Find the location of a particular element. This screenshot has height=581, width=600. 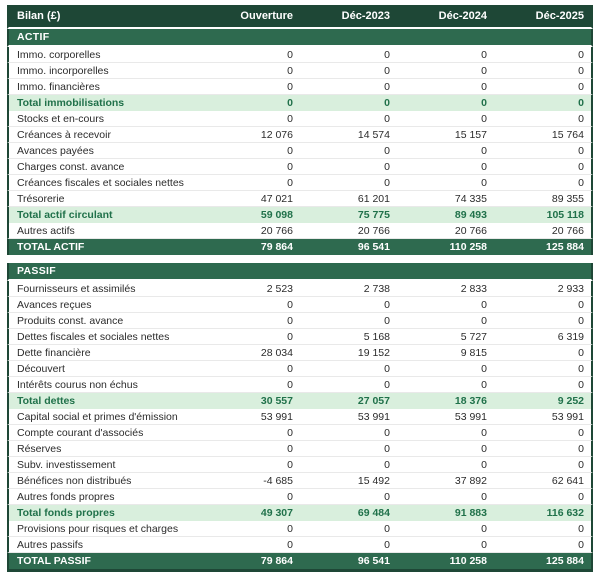

cell-value: 28 034 is located at coordinates (276, 352).